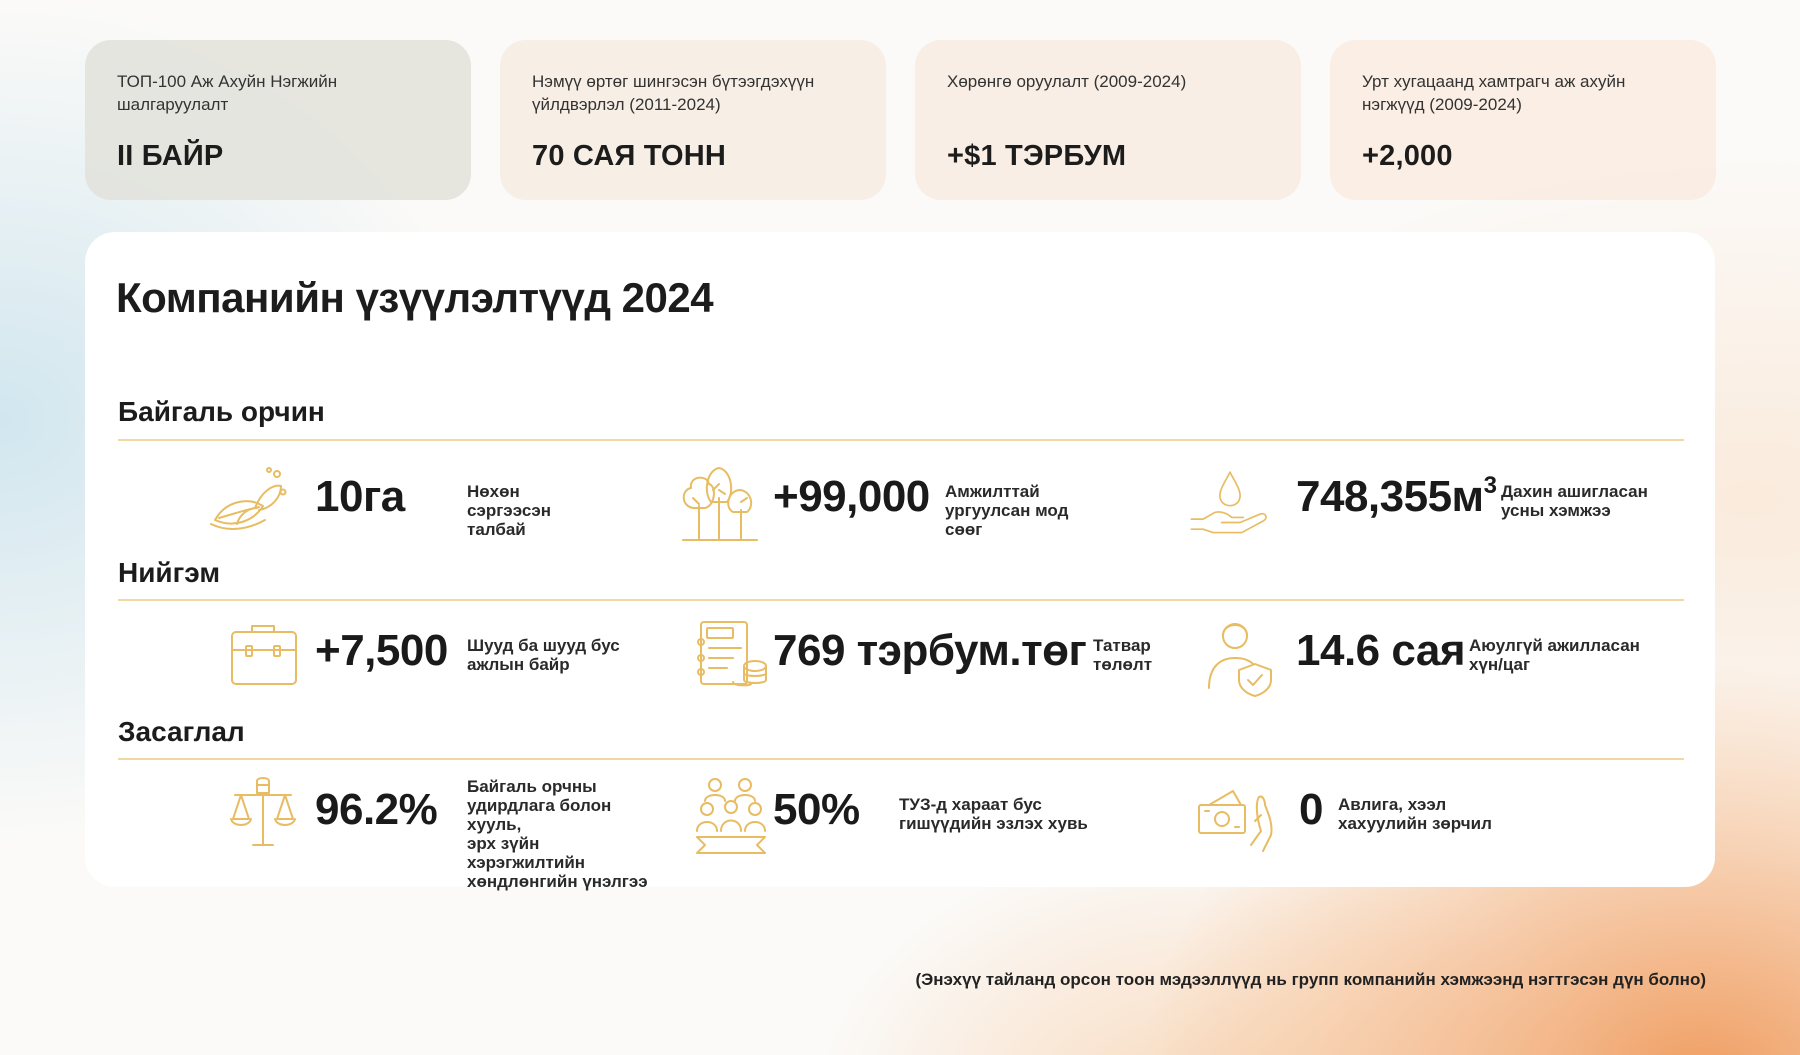 This screenshot has width=1800, height=1055. I want to click on metric-reused-water: 748,355м3 Дахин ашигласан усны хэмжээ, so click(1438, 507).